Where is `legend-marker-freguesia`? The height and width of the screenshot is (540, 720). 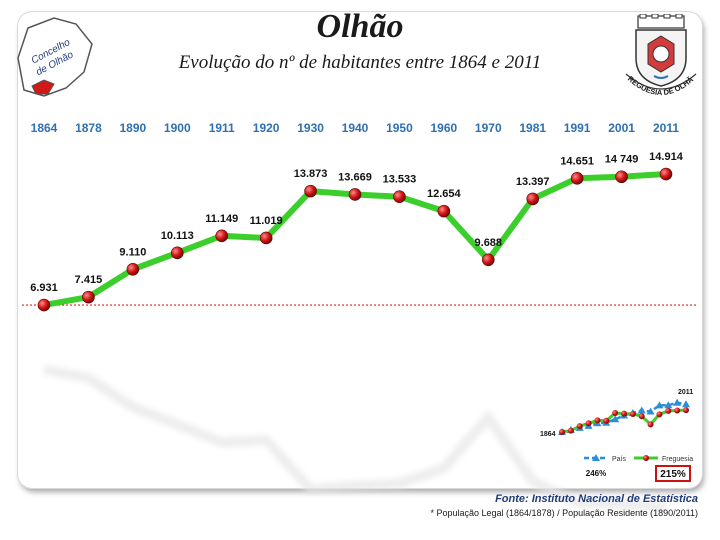
legend-marker-freguesia is located at coordinates (646, 458).